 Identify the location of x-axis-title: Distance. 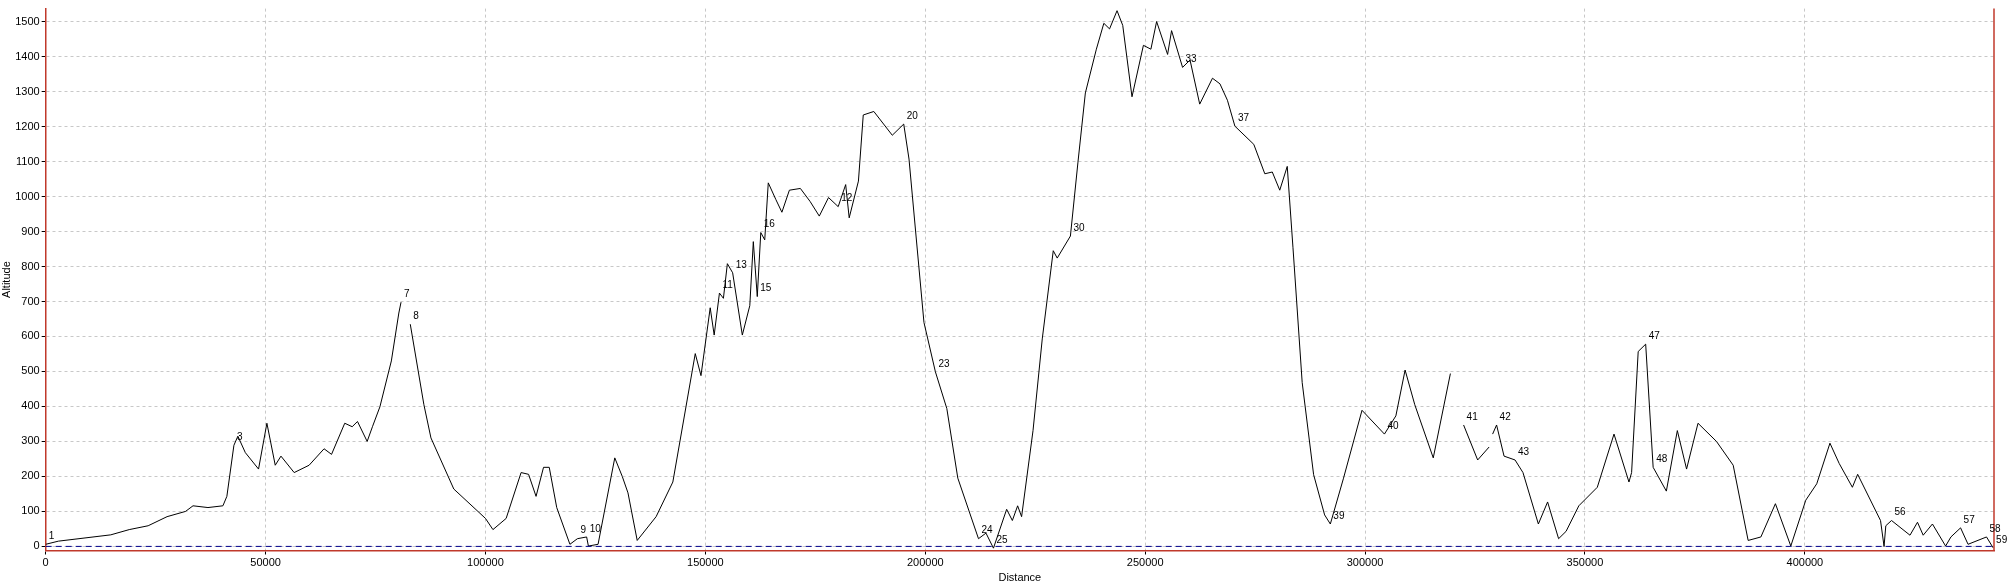
(1020, 577).